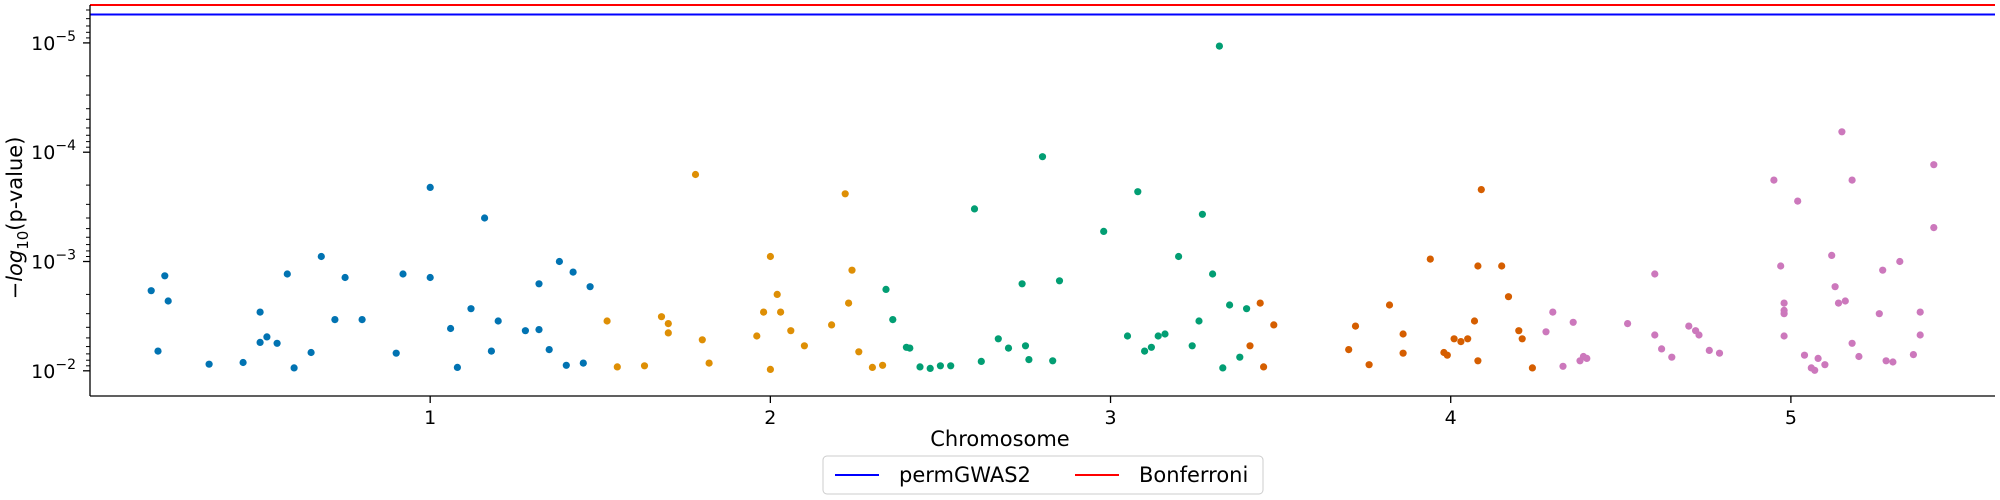 The width and height of the screenshot is (2000, 500). I want to click on y-tick-label: 10⁻⁴, so click(53, 151).